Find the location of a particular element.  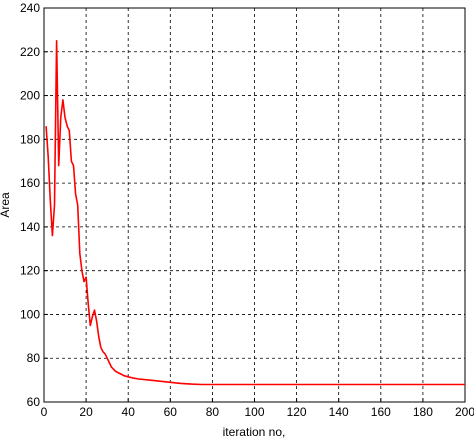

x-tick-label: 60 is located at coordinates (171, 412).